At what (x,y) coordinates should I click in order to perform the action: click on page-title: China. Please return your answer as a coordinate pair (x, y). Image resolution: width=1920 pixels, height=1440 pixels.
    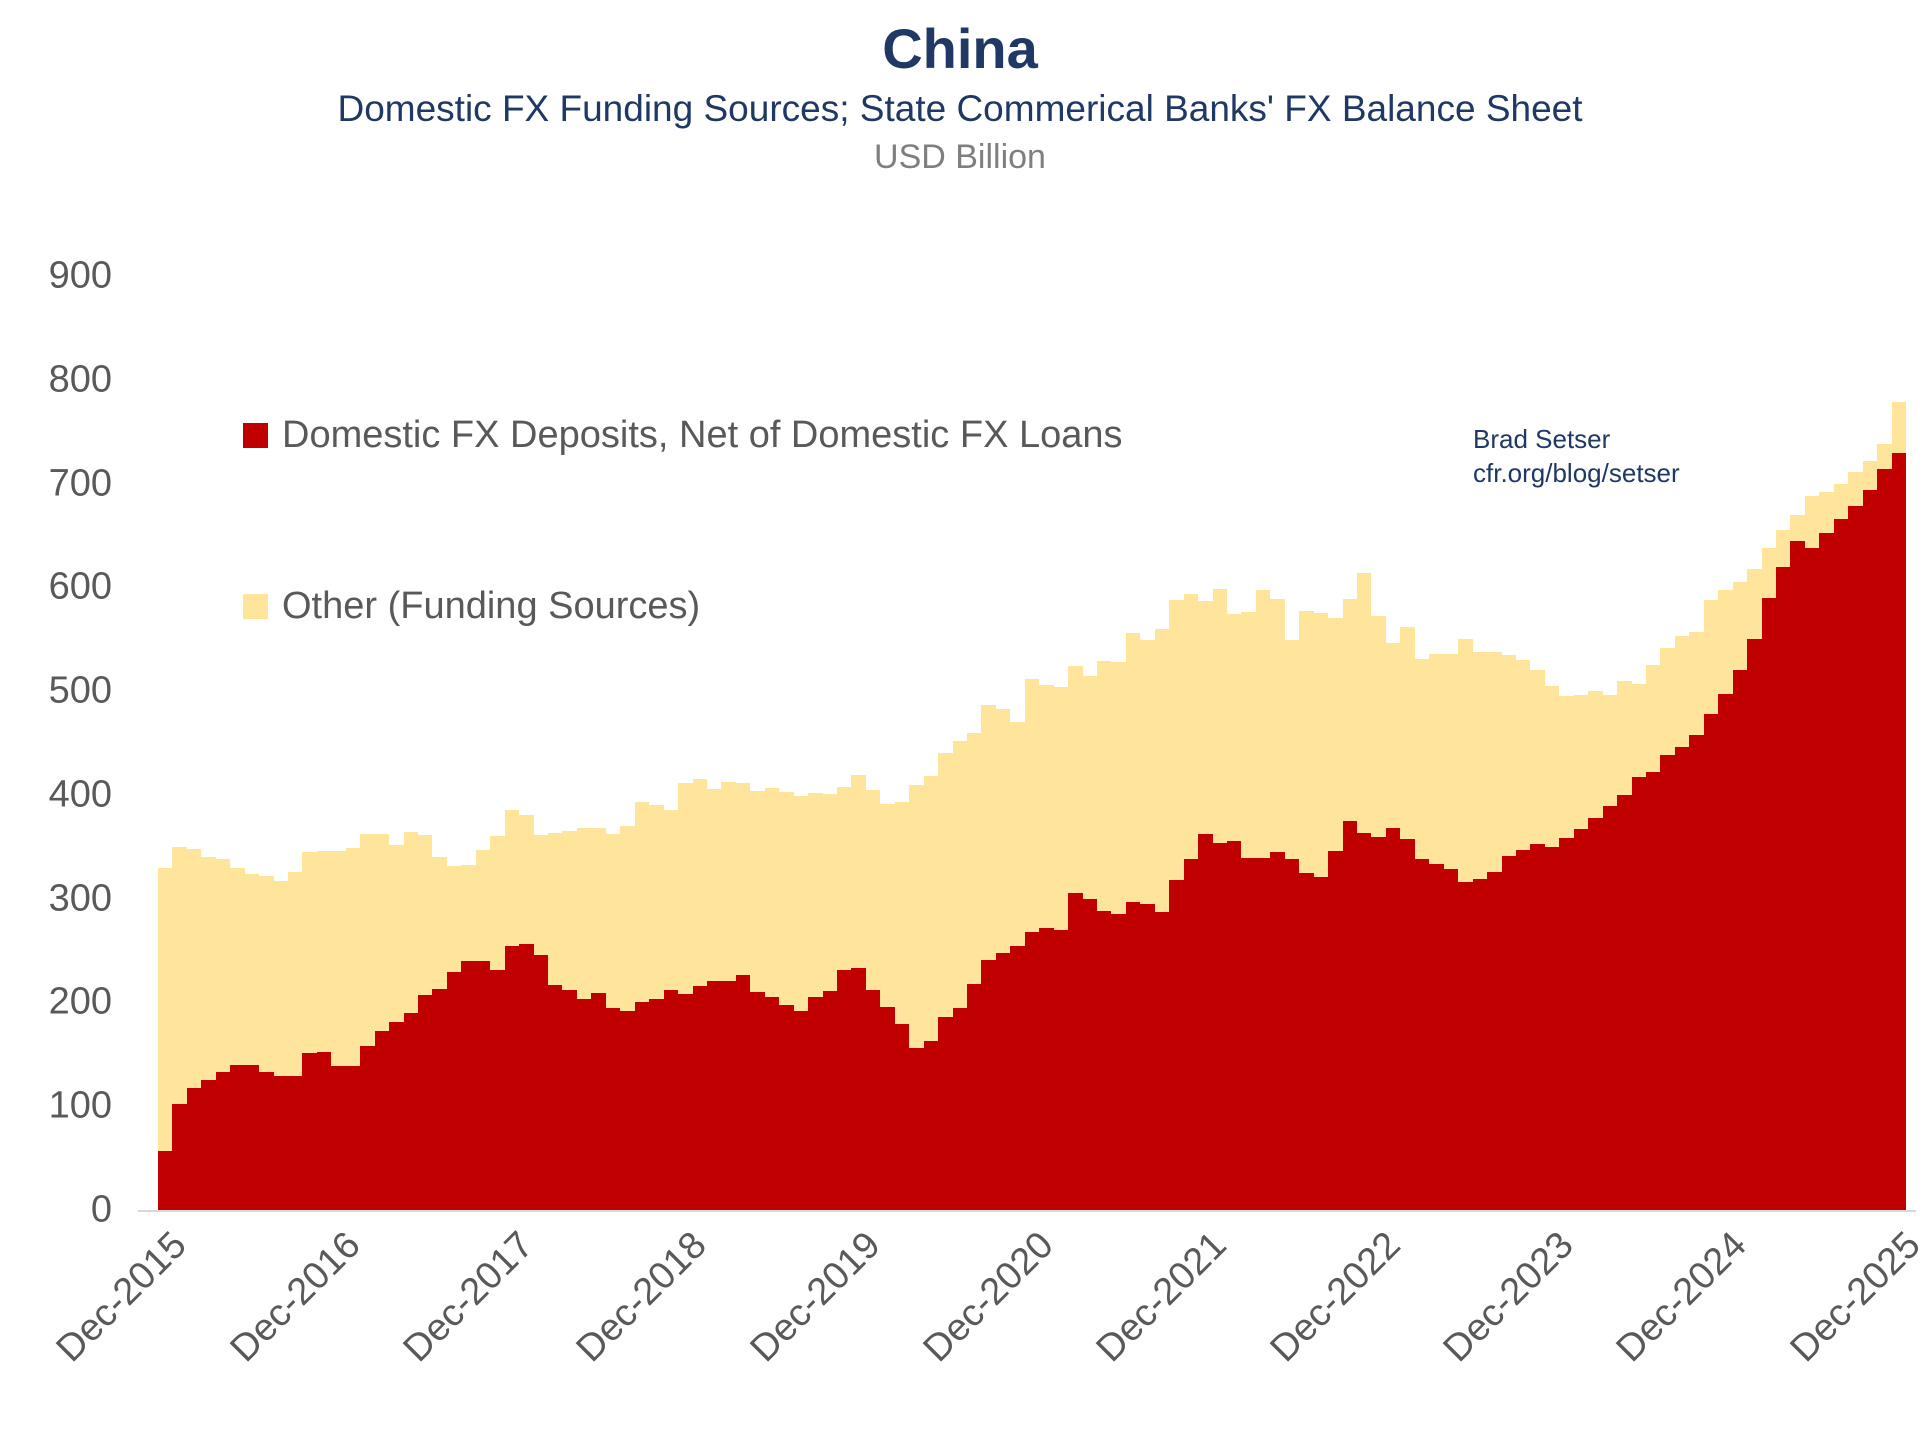
    Looking at the image, I should click on (960, 48).